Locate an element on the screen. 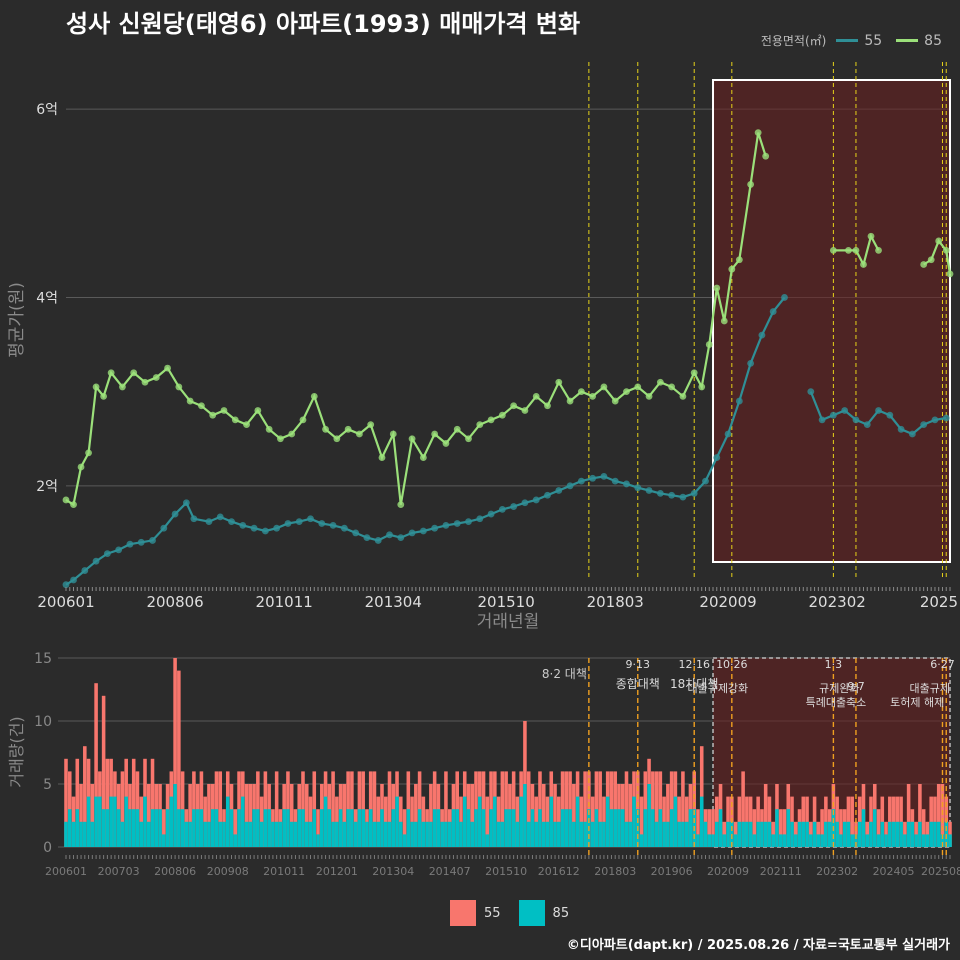 The image size is (960, 960). price-x-tick-label: 201803 is located at coordinates (615, 602).